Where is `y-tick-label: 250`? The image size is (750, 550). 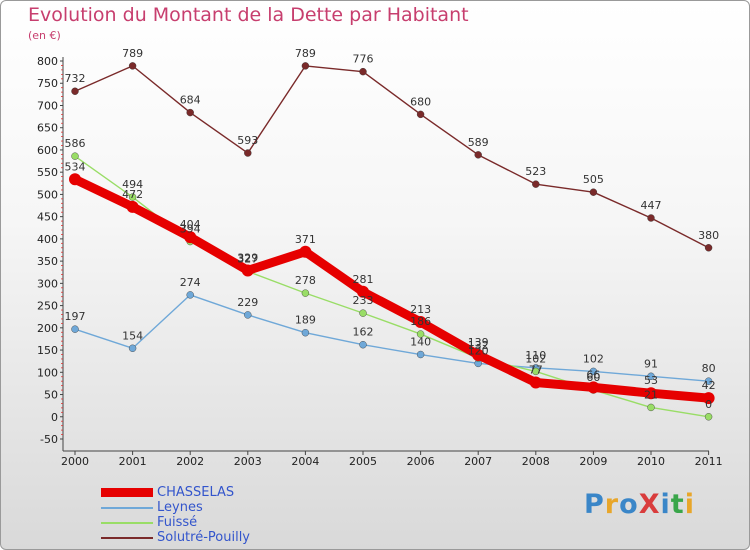 y-tick-label: 250 is located at coordinates (47, 306).